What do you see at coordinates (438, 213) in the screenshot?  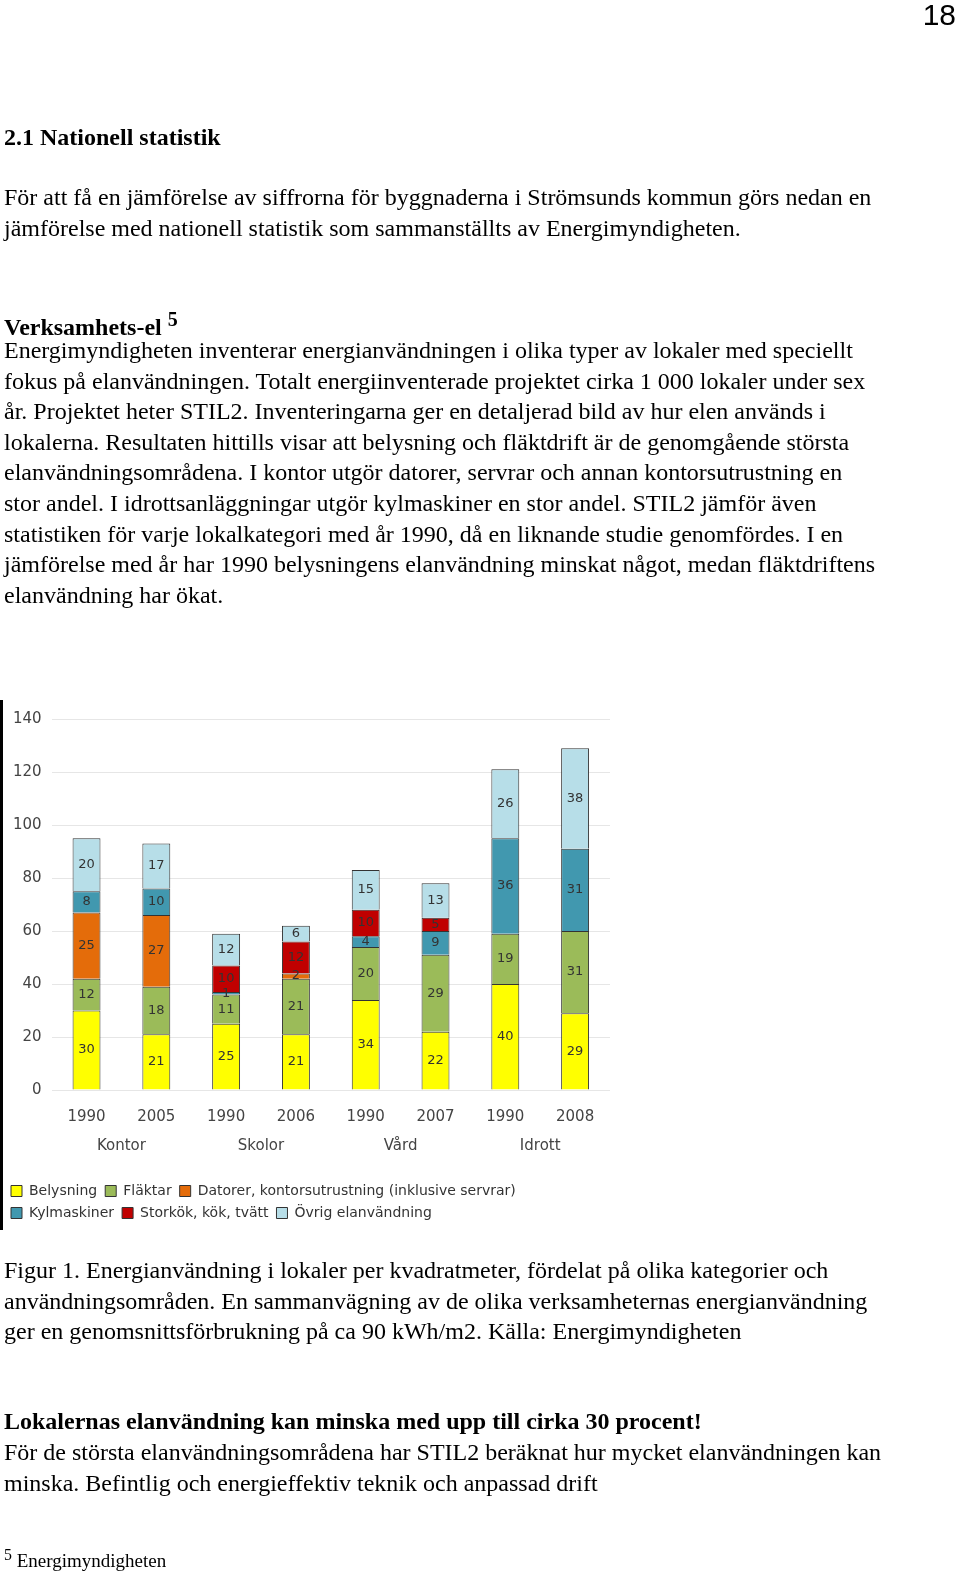 I see `text: För att få en jämförelse av siffrorna för byggnaderna i Strömsunds kommun görs nedan en jämförelse med nationell statistik som sammanställts av Energimyndigheten.` at bounding box center [438, 213].